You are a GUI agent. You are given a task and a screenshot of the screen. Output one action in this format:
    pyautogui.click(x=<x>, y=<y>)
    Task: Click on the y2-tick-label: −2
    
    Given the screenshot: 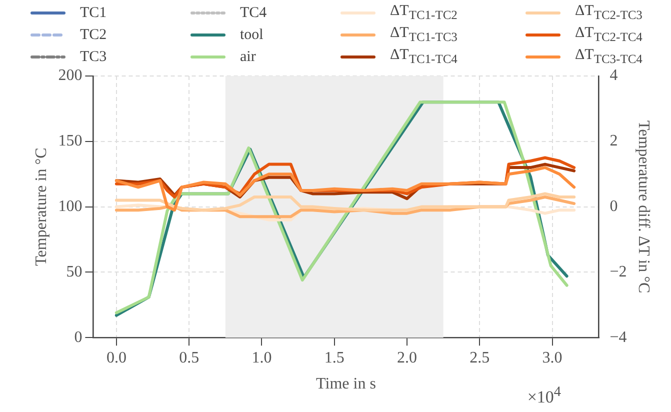 What is the action you would take?
    pyautogui.click(x=618, y=271)
    